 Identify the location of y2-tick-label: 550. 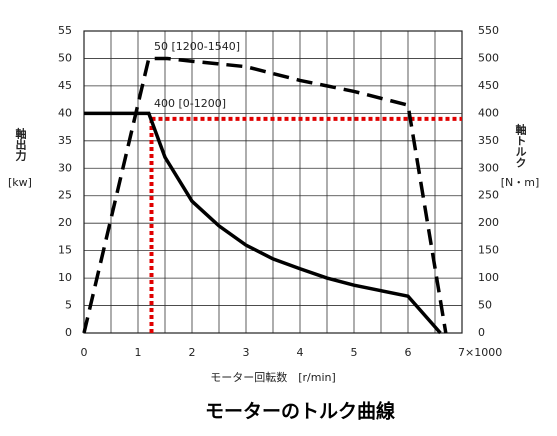
(488, 30).